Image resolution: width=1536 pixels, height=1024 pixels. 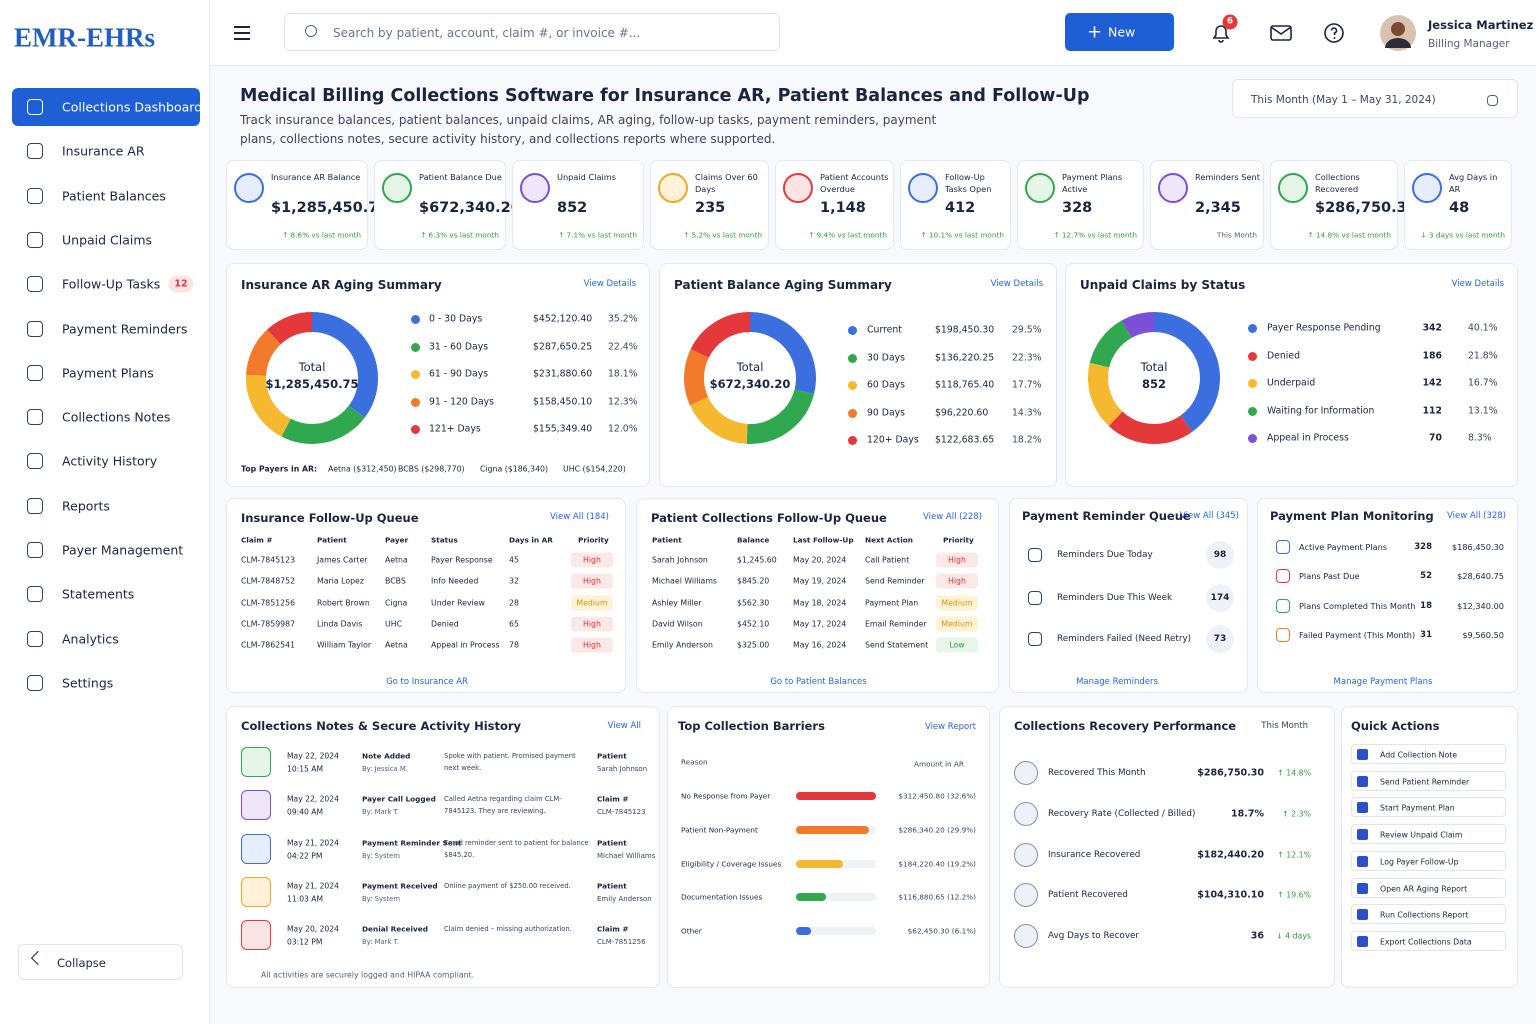 I want to click on quick-action-label: Export Collections Data, so click(x=1426, y=942).